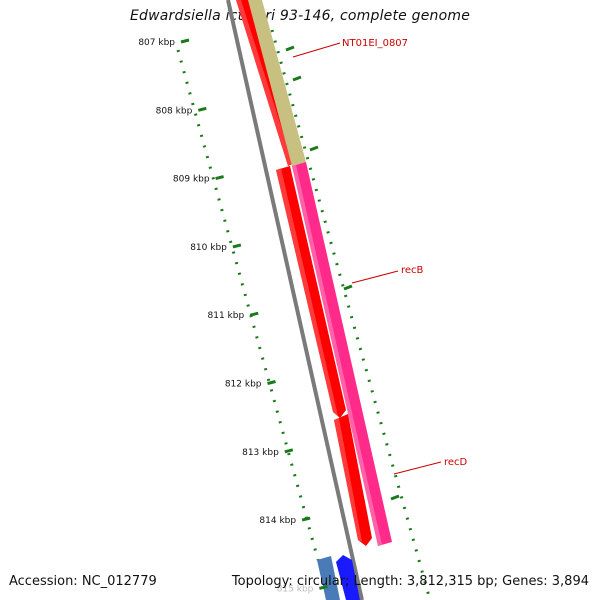 The height and width of the screenshot is (600, 600). Describe the element at coordinates (174, 111) in the screenshot. I see `ruler-tick-label: 808 kbp` at that location.